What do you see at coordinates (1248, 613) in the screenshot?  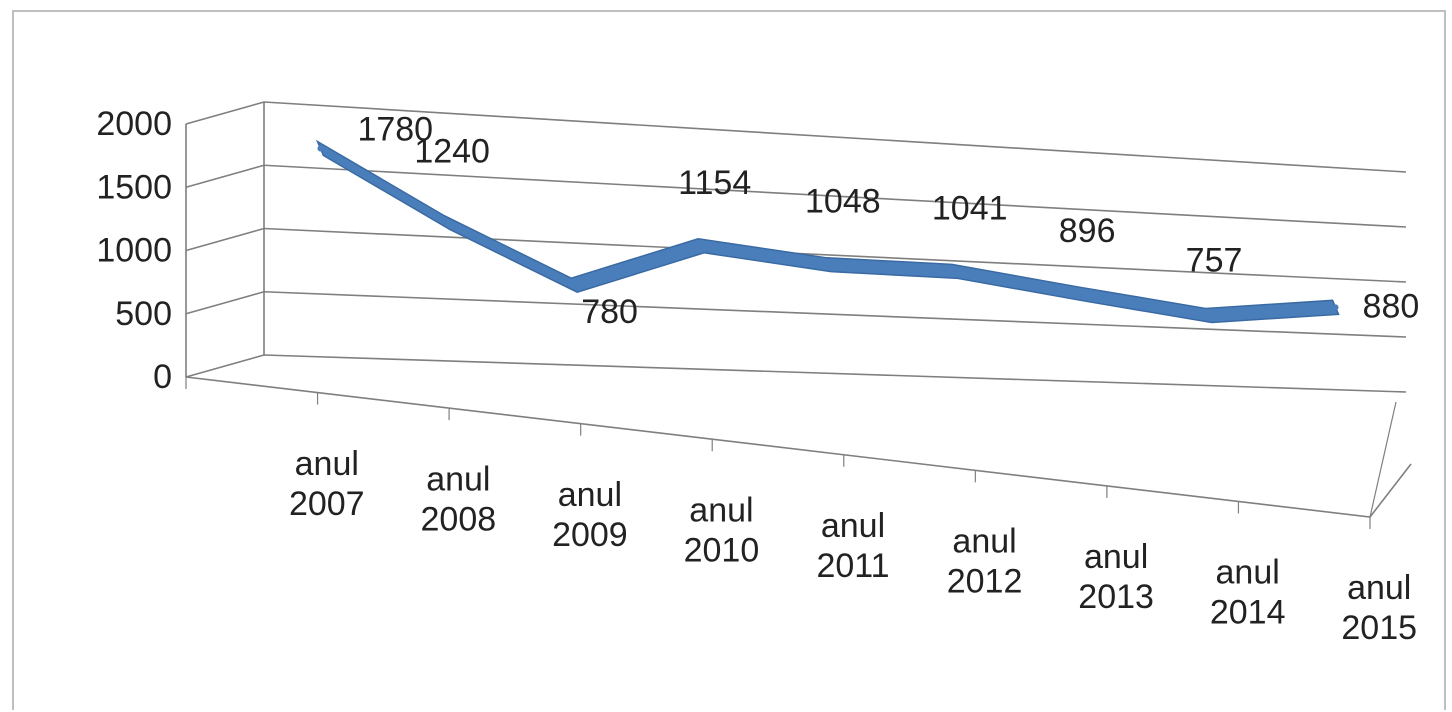 I see `x-label-year: 2014` at bounding box center [1248, 613].